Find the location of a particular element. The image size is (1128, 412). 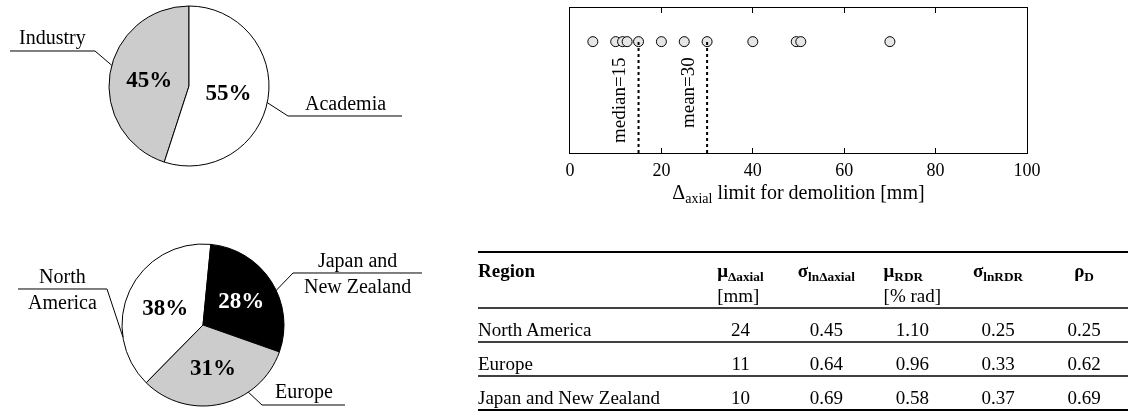

text: 10 is located at coordinates (741, 397).